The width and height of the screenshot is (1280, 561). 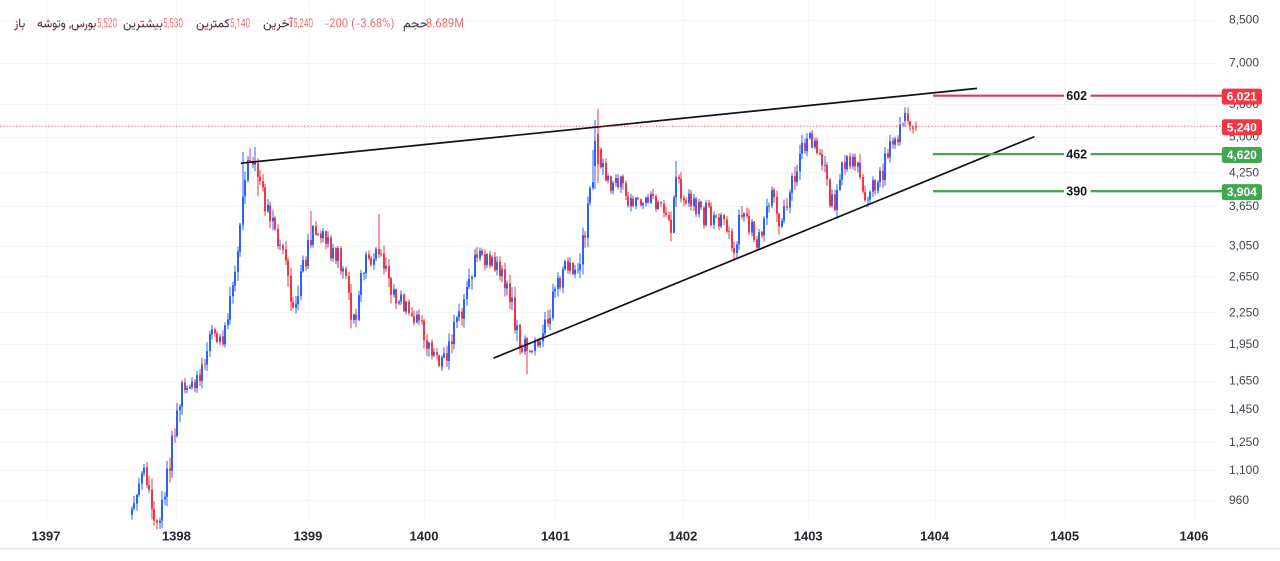 What do you see at coordinates (1244, 381) in the screenshot?
I see `svg-text: 1,650` at bounding box center [1244, 381].